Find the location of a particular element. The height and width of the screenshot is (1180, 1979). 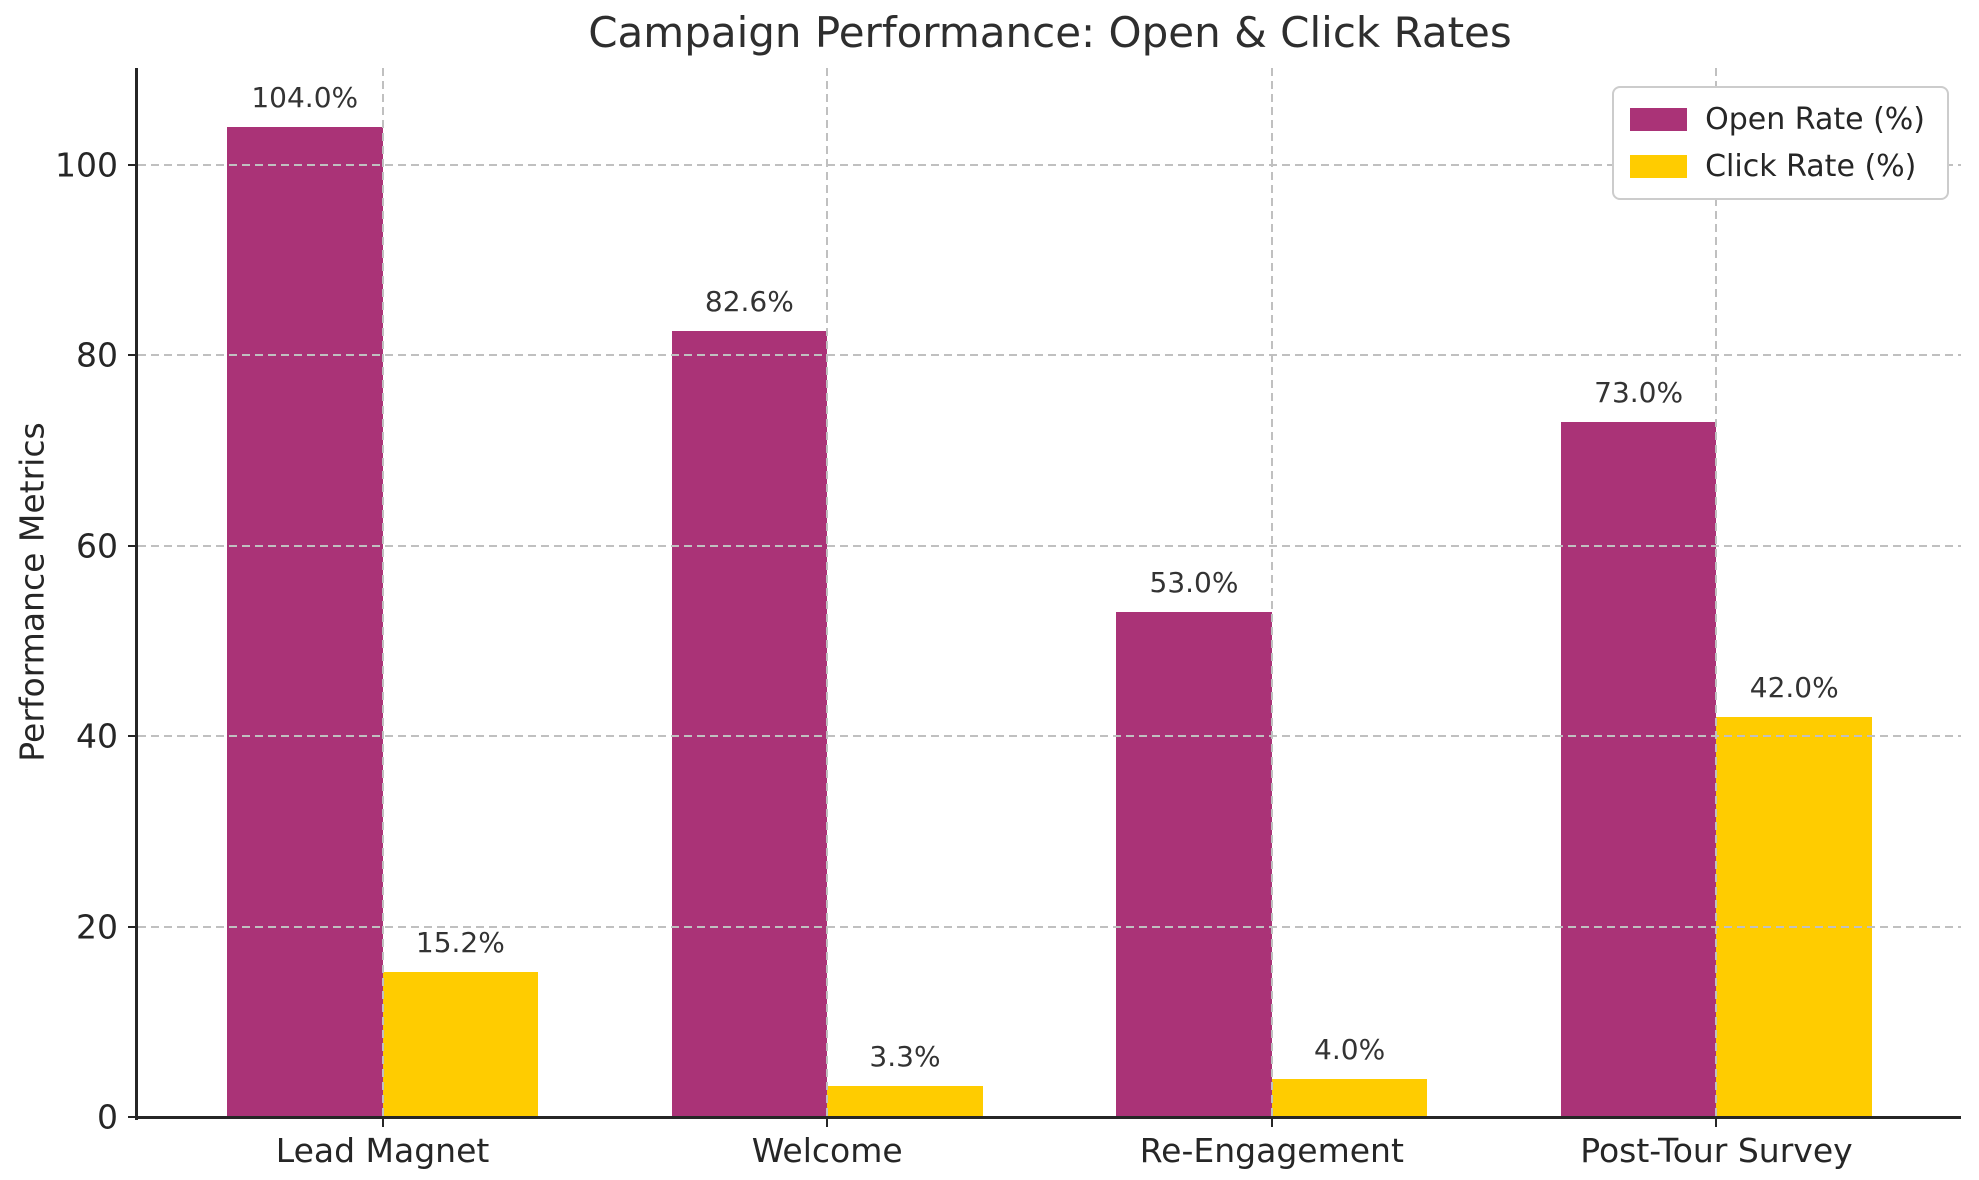

y-tick-label-40: 40 is located at coordinates (97, 736).